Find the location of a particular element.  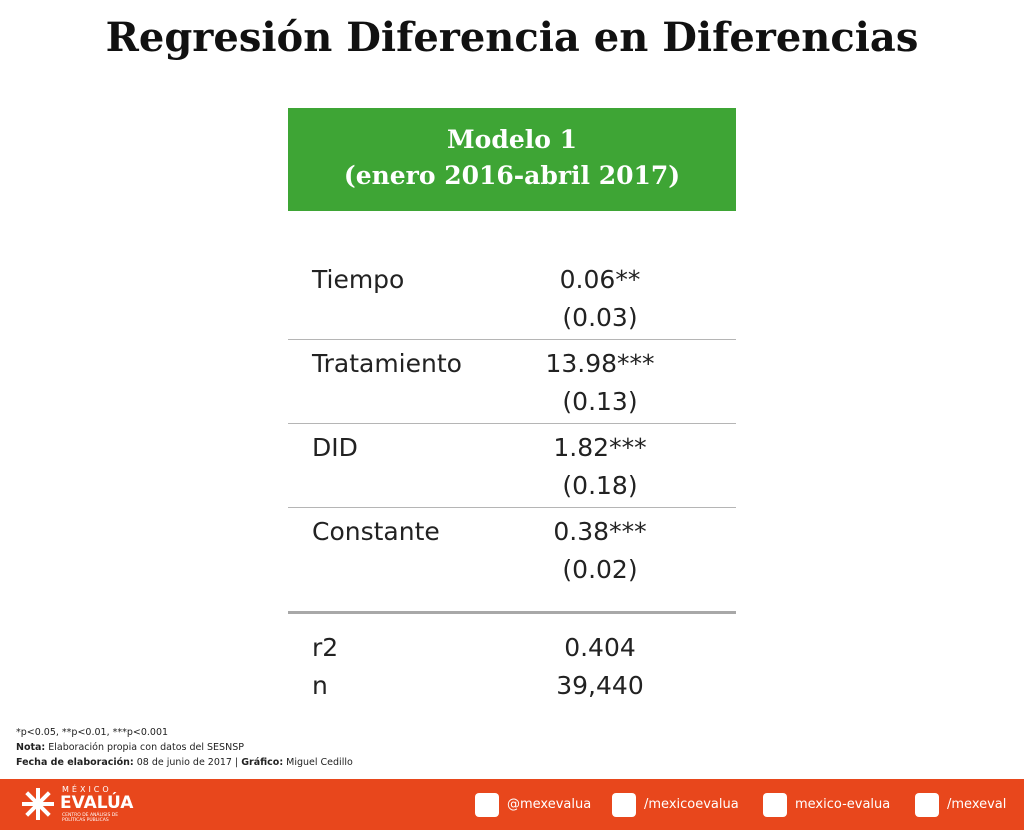

author-text: Miguel Cedillo is located at coordinates (318, 762).